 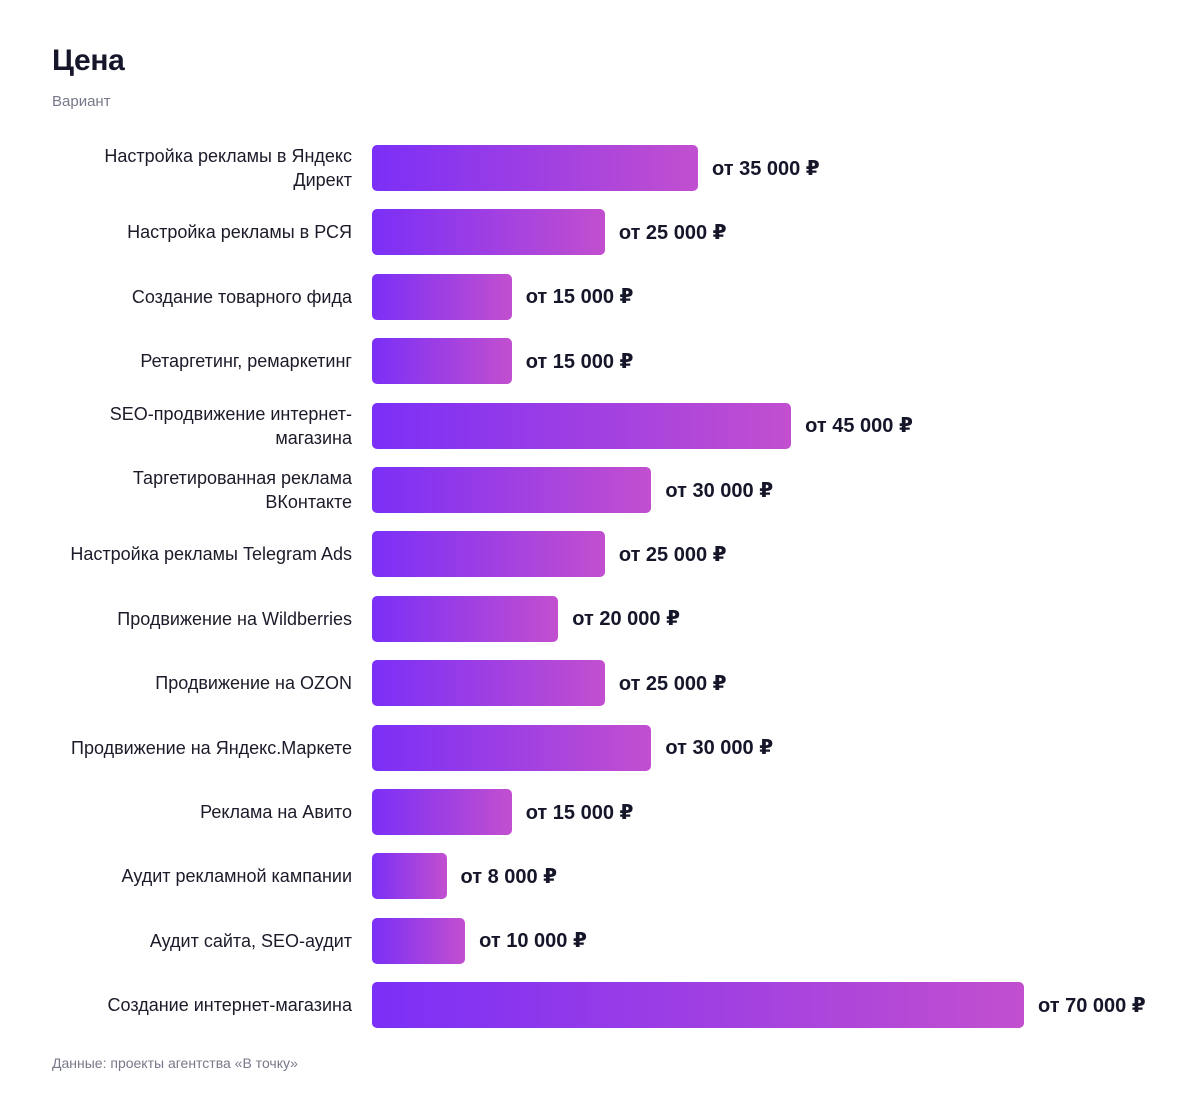 What do you see at coordinates (276, 812) in the screenshot?
I see `category-label: Реклама на Авито` at bounding box center [276, 812].